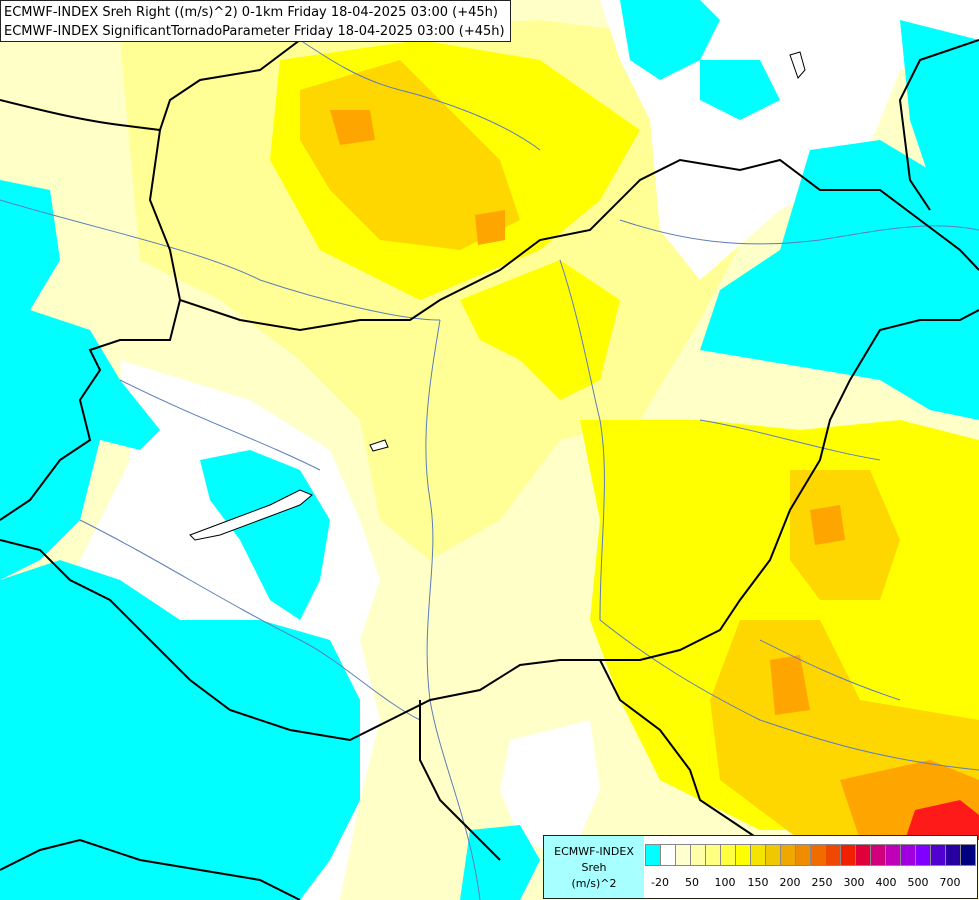 Image resolution: width=979 pixels, height=900 pixels. I want to click on legend-tick: -20, so click(660, 882).